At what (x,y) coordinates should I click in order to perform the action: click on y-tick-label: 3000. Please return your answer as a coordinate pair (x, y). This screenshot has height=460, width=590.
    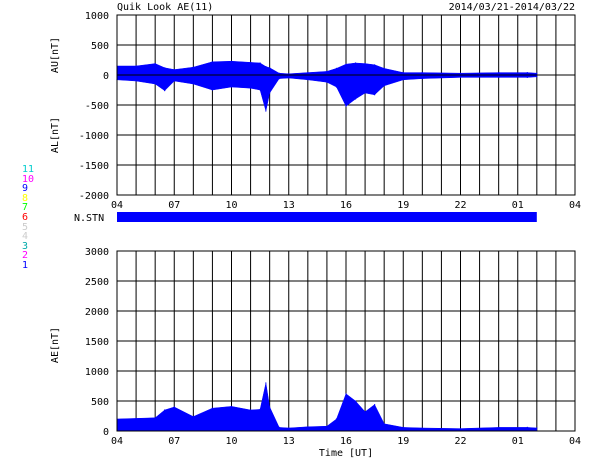
    Looking at the image, I should click on (97, 252).